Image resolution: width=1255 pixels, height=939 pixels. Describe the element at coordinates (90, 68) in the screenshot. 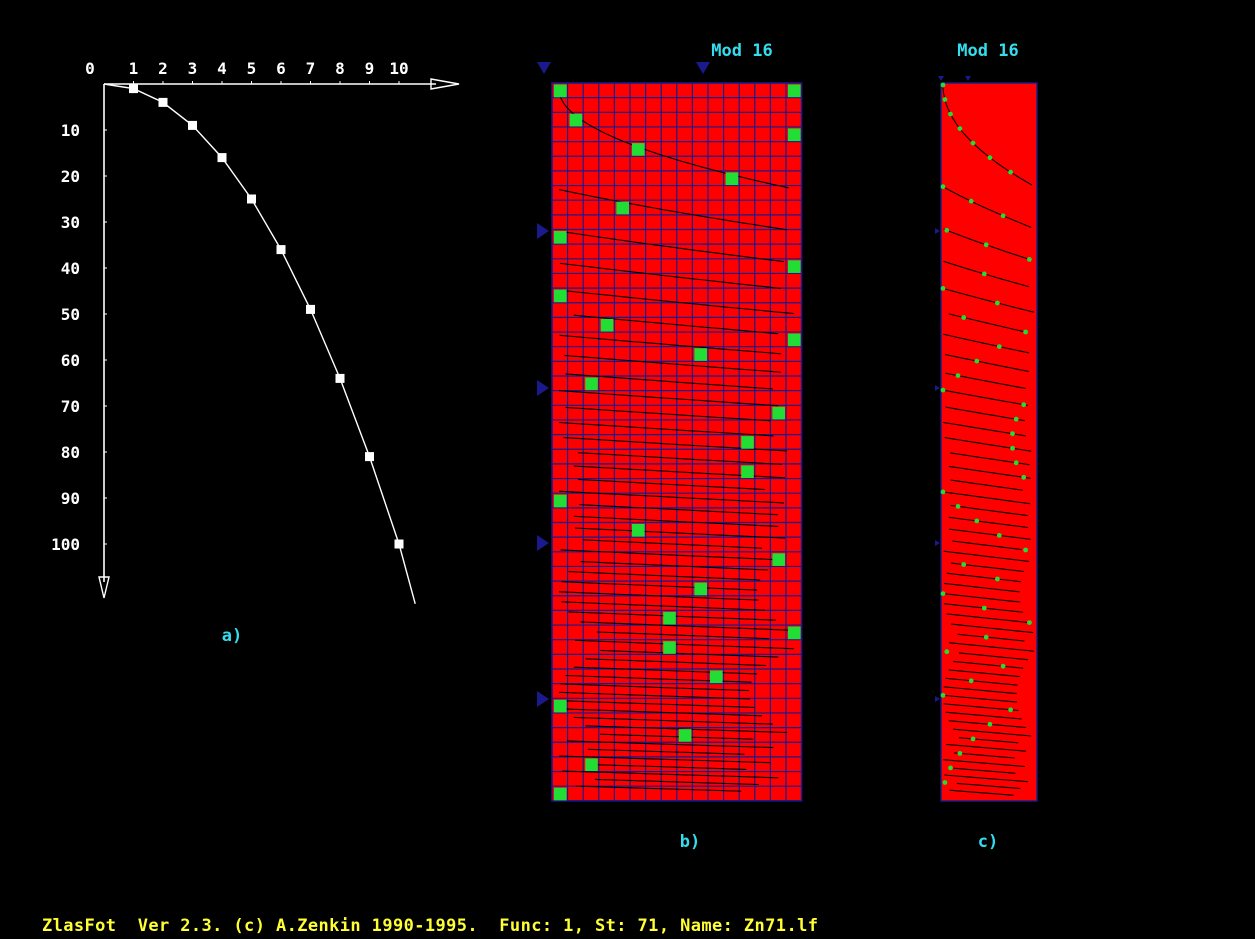

I see `x-tick-label: 0` at that location.